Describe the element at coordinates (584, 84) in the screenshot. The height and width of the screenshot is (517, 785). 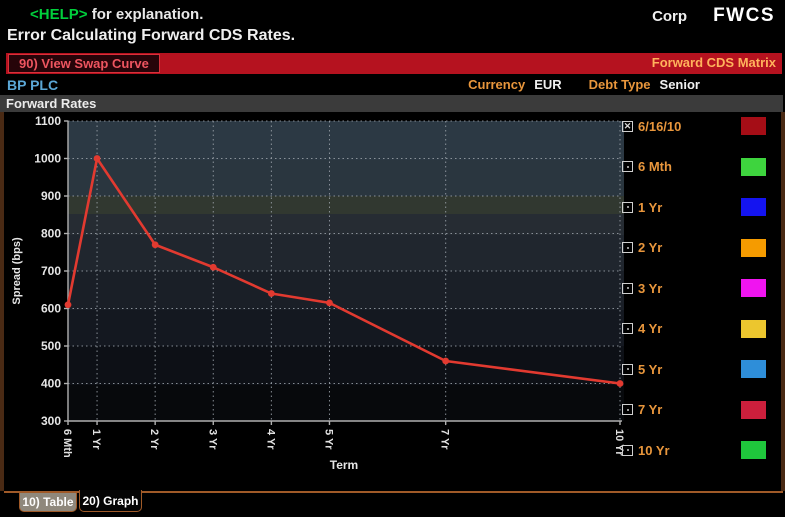
I see `security-params: Currency EUR Debt Type Senior` at that location.